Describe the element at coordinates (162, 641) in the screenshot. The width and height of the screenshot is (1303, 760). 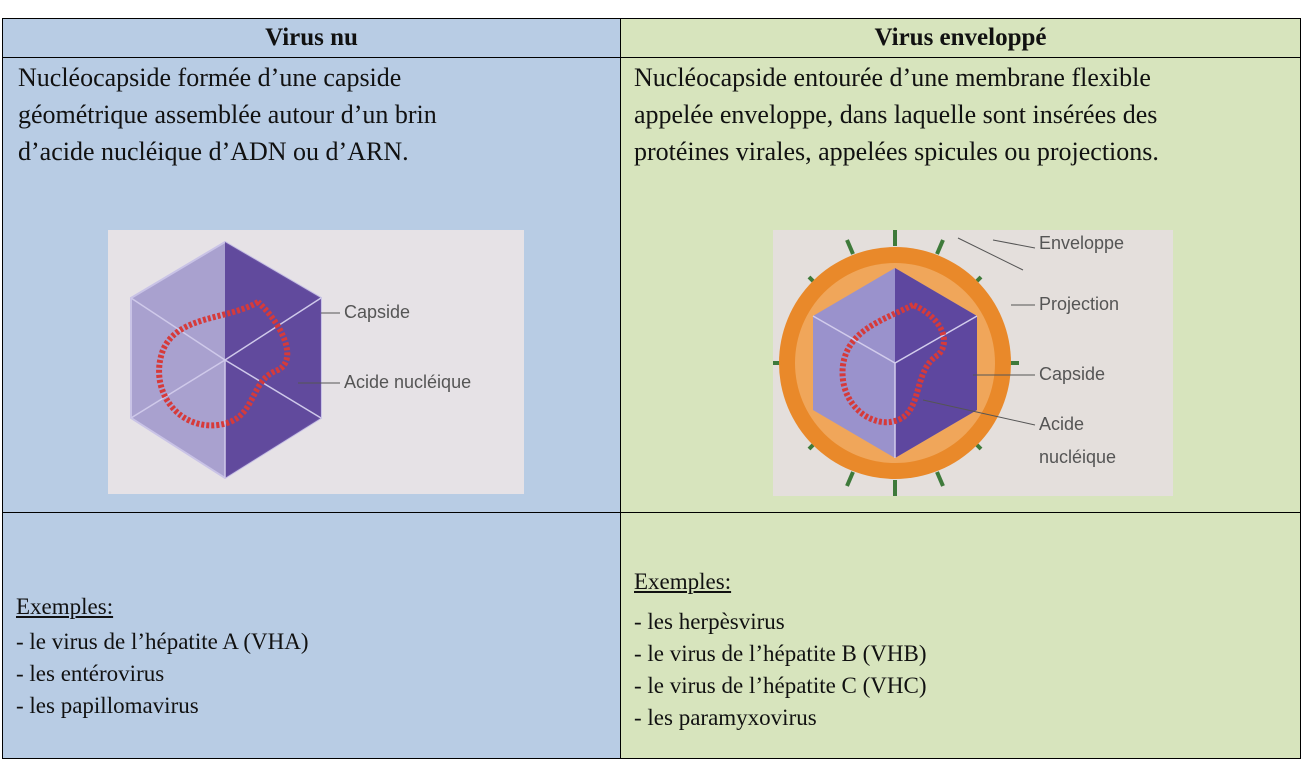
I see `example-item: - le virus de l’hépatite A (VHA)` at that location.